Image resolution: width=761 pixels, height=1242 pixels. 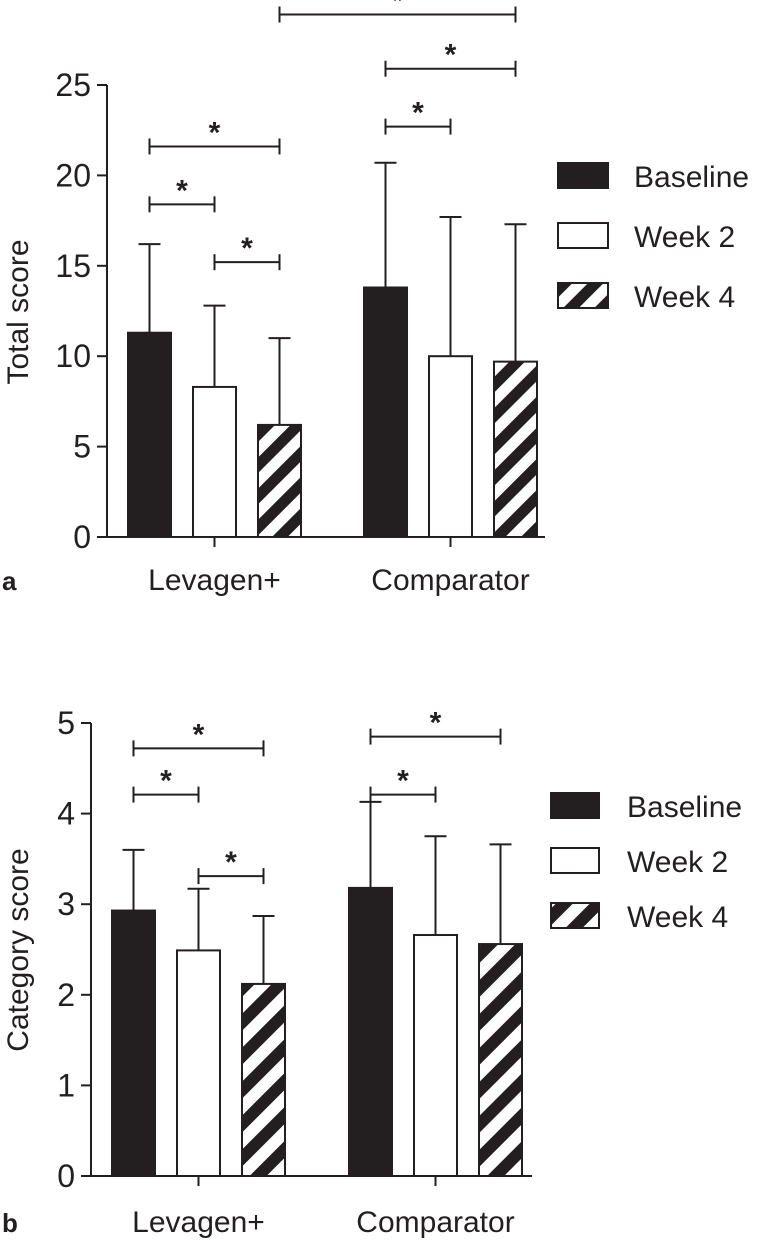 What do you see at coordinates (73, 266) in the screenshot?
I see `y-tick-label: 15` at bounding box center [73, 266].